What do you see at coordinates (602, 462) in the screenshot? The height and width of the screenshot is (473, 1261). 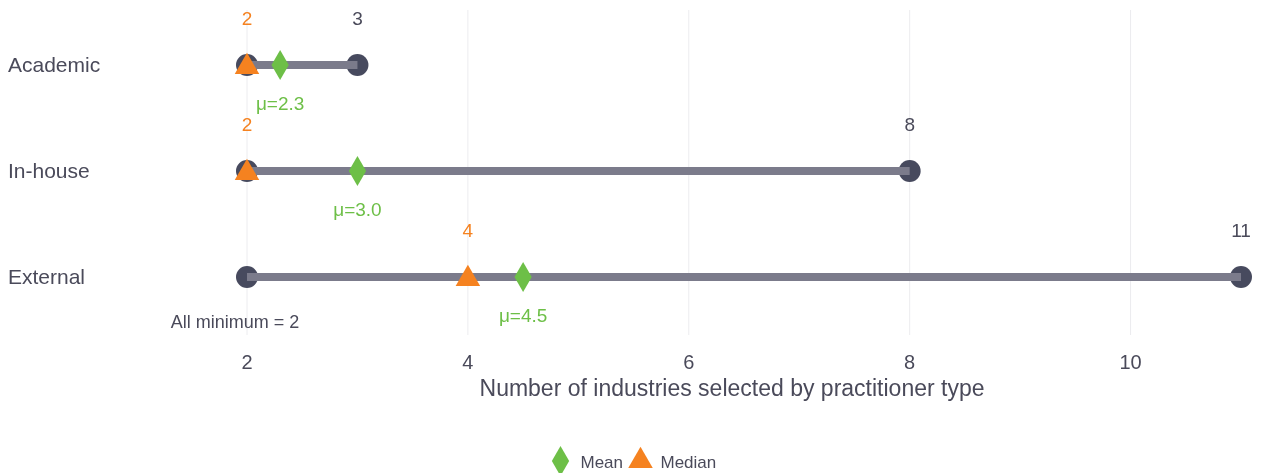 I see `legend-label: Mean` at bounding box center [602, 462].